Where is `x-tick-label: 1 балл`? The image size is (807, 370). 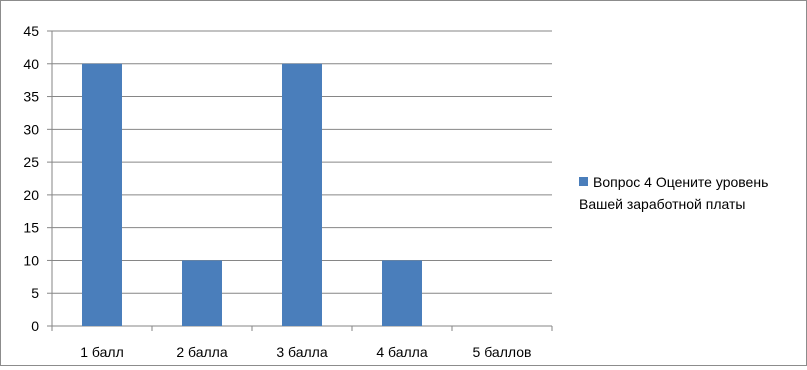
x-tick-label: 1 балл is located at coordinates (102, 352).